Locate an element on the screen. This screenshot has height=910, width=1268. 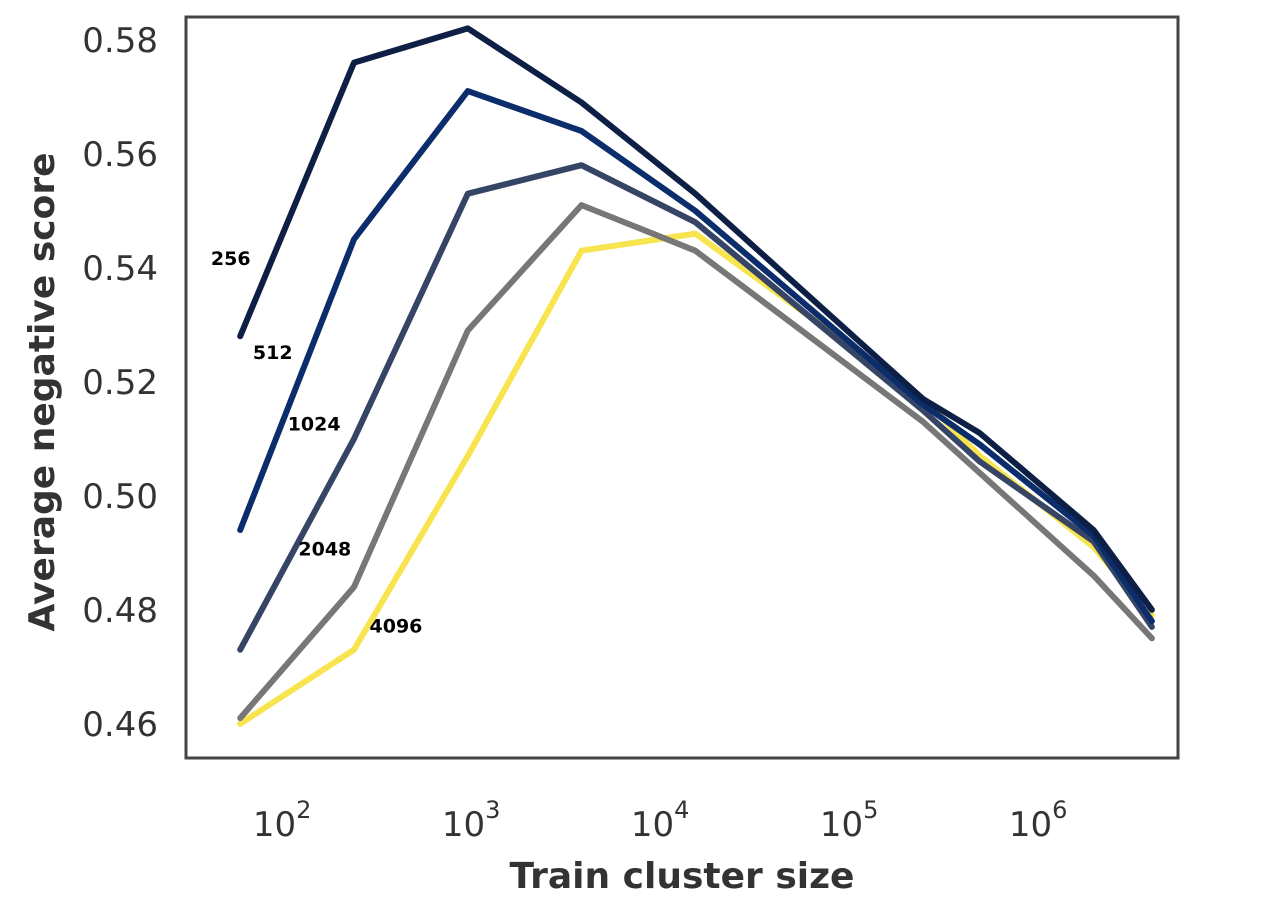
series-label-2048: 2048 is located at coordinates (324, 550).